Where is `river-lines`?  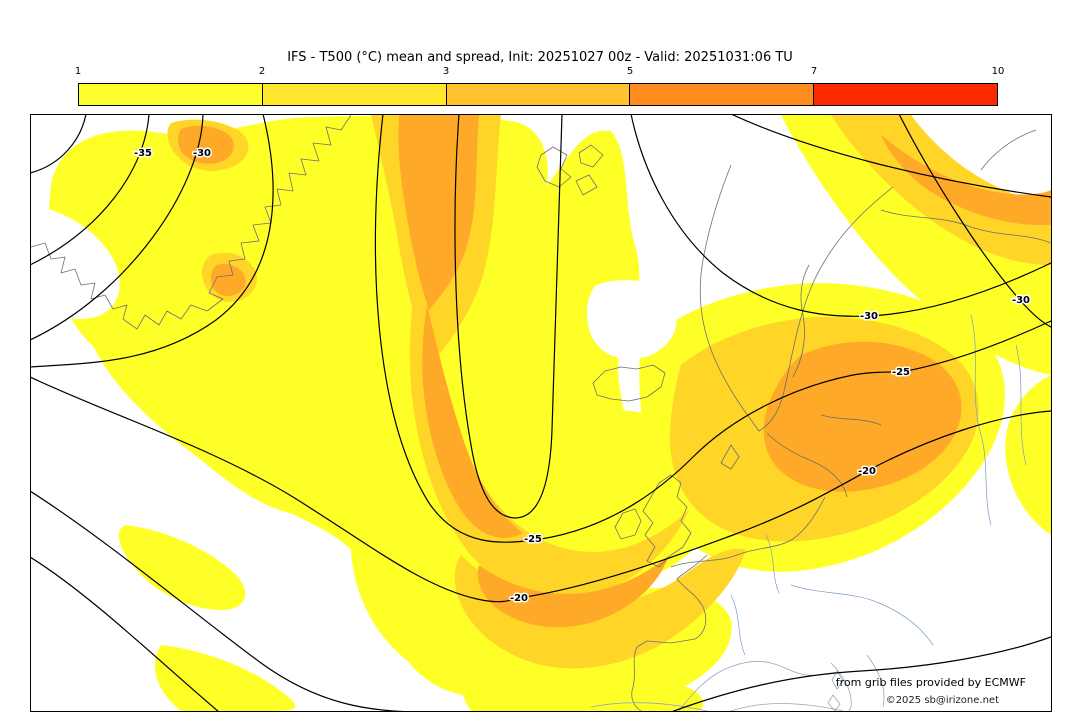 river-lines is located at coordinates (878, 485).